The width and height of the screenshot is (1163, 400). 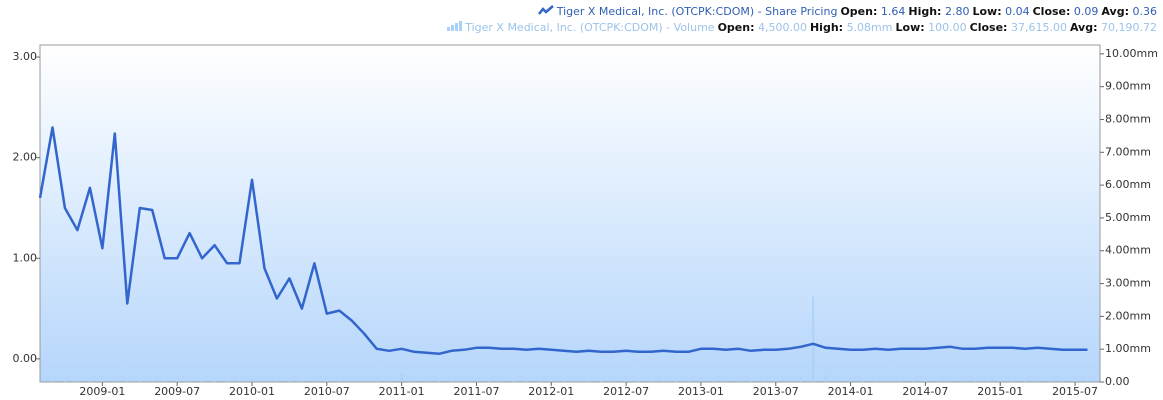 I want to click on x-tick-label: 2012-07, so click(x=626, y=391).